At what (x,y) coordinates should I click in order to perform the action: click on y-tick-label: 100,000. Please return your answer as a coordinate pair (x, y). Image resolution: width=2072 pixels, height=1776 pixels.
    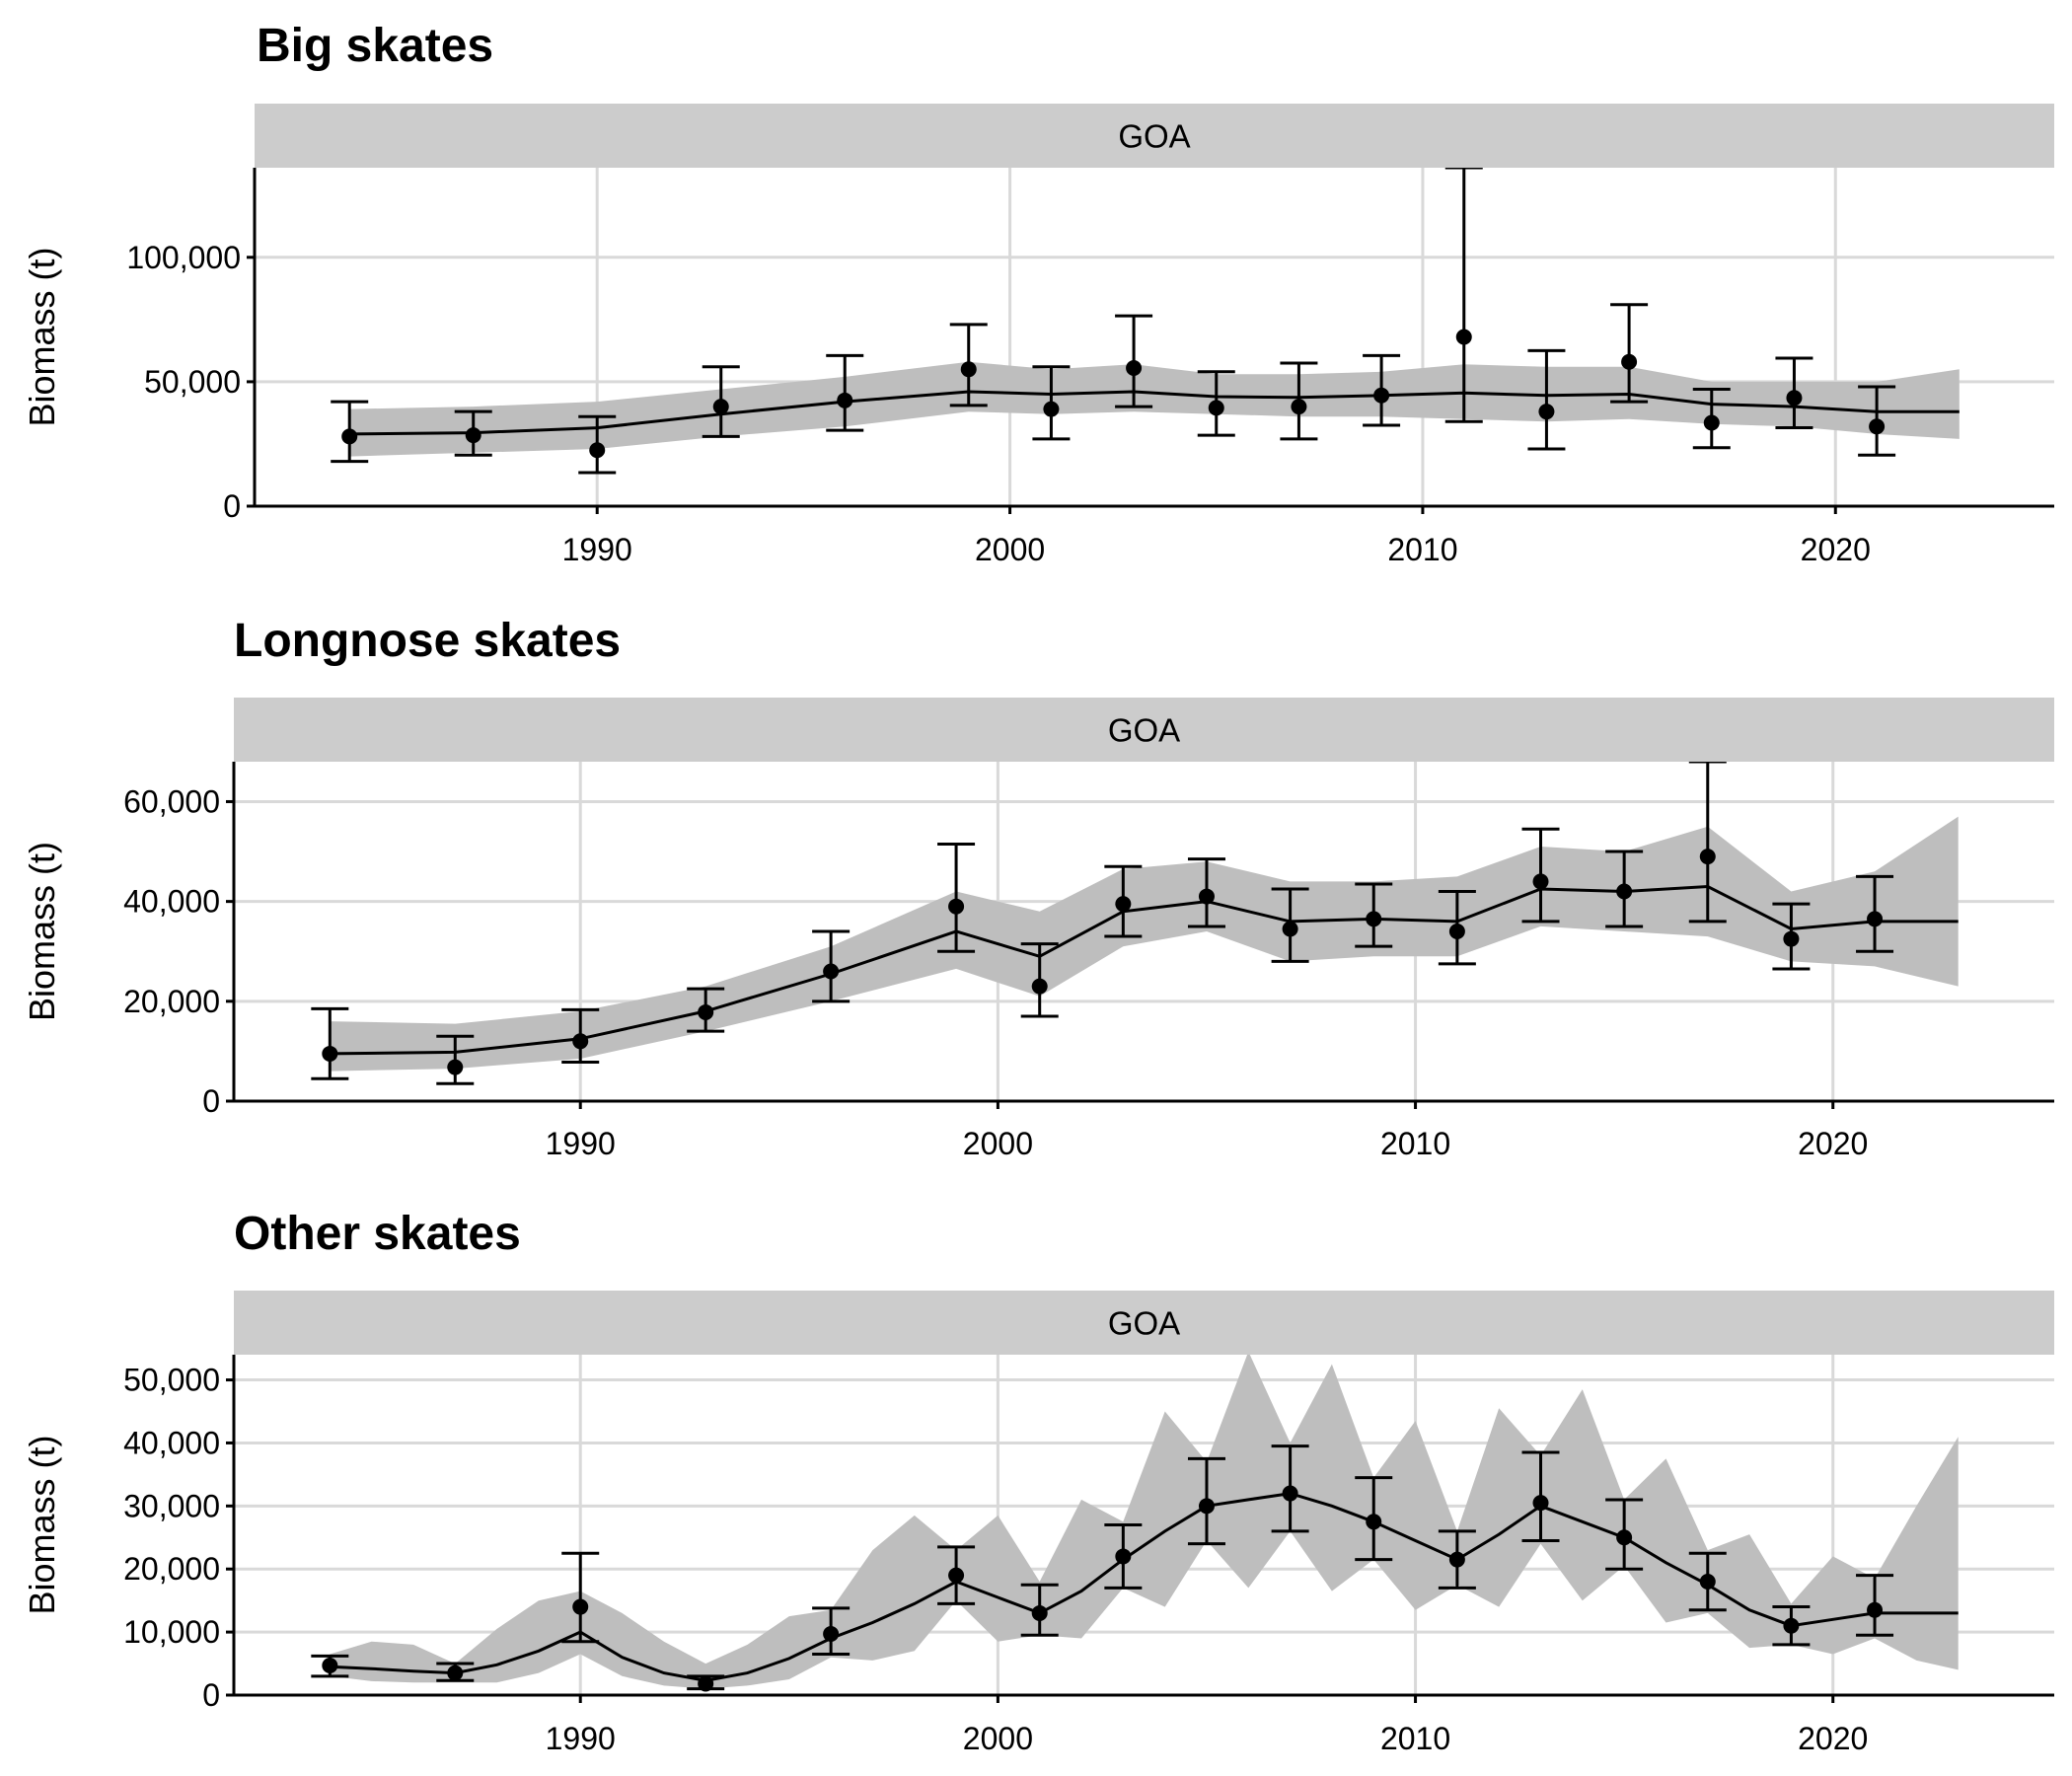
    Looking at the image, I should click on (184, 257).